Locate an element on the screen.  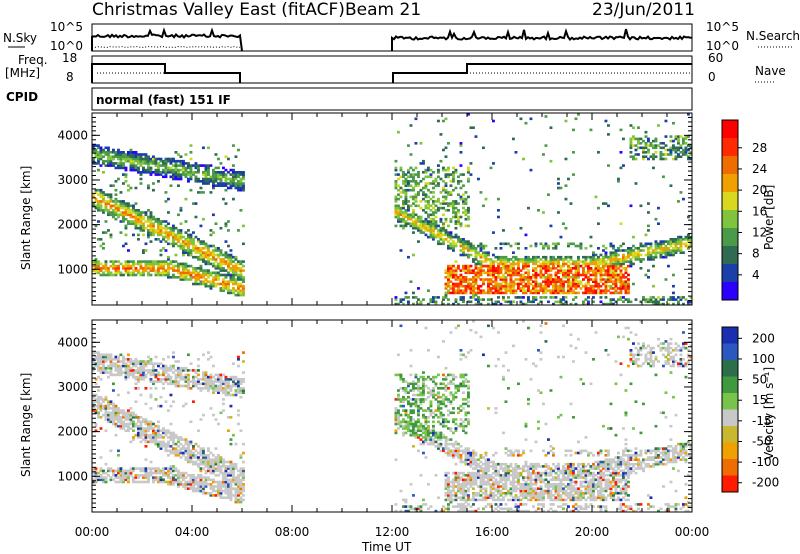
plot-title: Christmas Valley East (fitACF) is located at coordinates (218, 10).